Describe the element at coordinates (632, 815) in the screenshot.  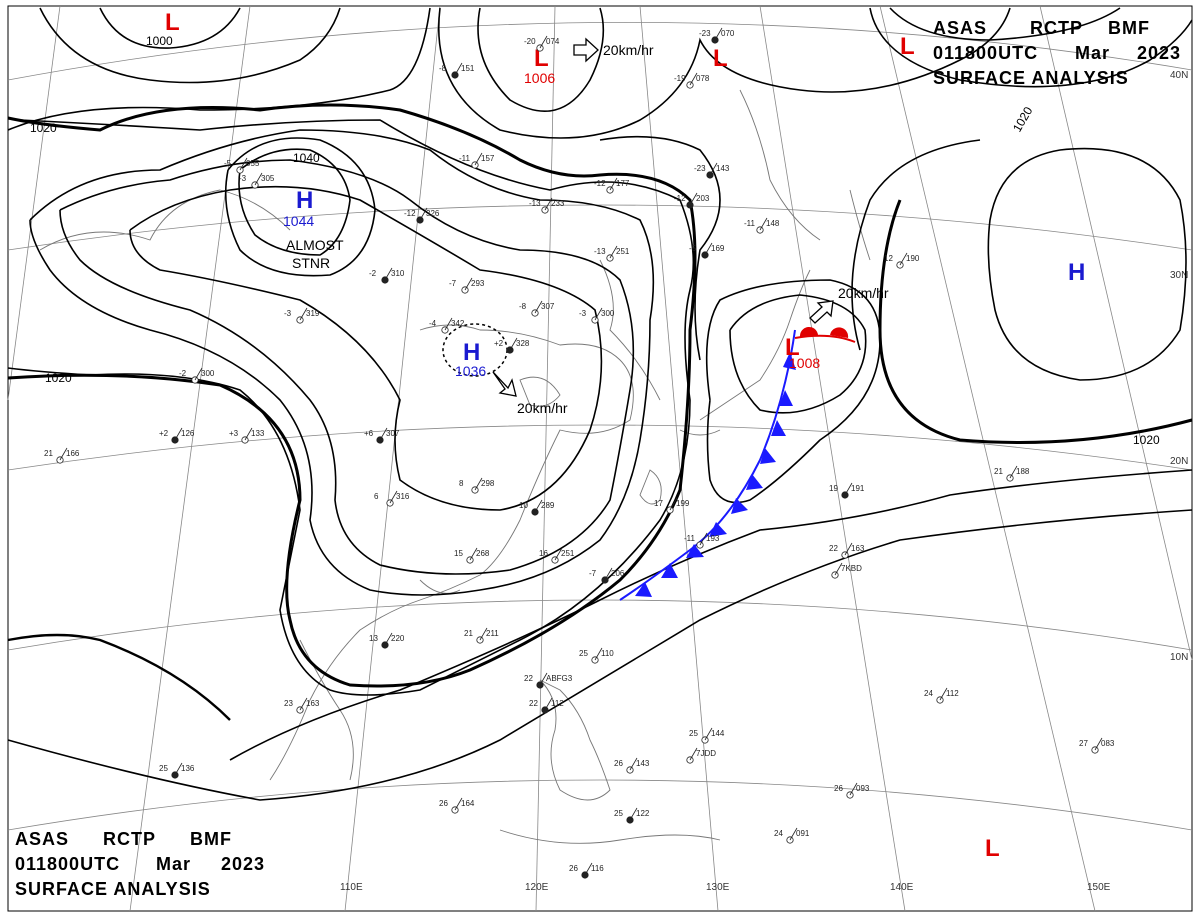
I see `station-plot: 122 25` at that location.